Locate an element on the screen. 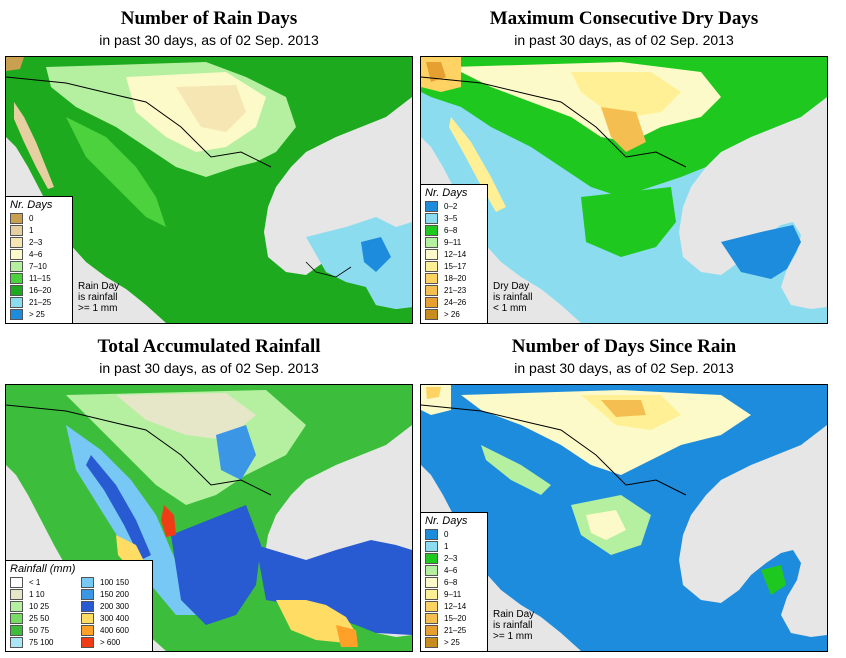 The image size is (846, 658). legend-item: 11–15 is located at coordinates (39, 278).